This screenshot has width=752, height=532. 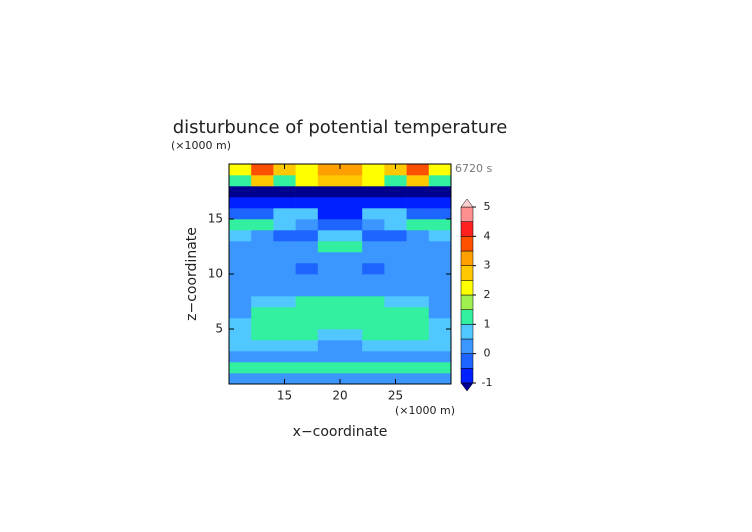 I want to click on x-tick-label: 20, so click(x=339, y=396).